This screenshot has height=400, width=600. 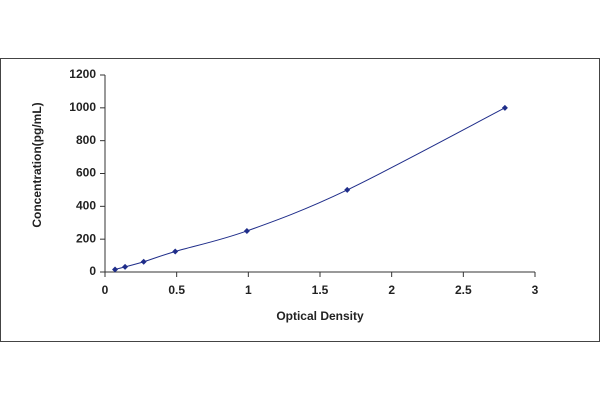 What do you see at coordinates (391, 290) in the screenshot?
I see `x-tick-label: 2` at bounding box center [391, 290].